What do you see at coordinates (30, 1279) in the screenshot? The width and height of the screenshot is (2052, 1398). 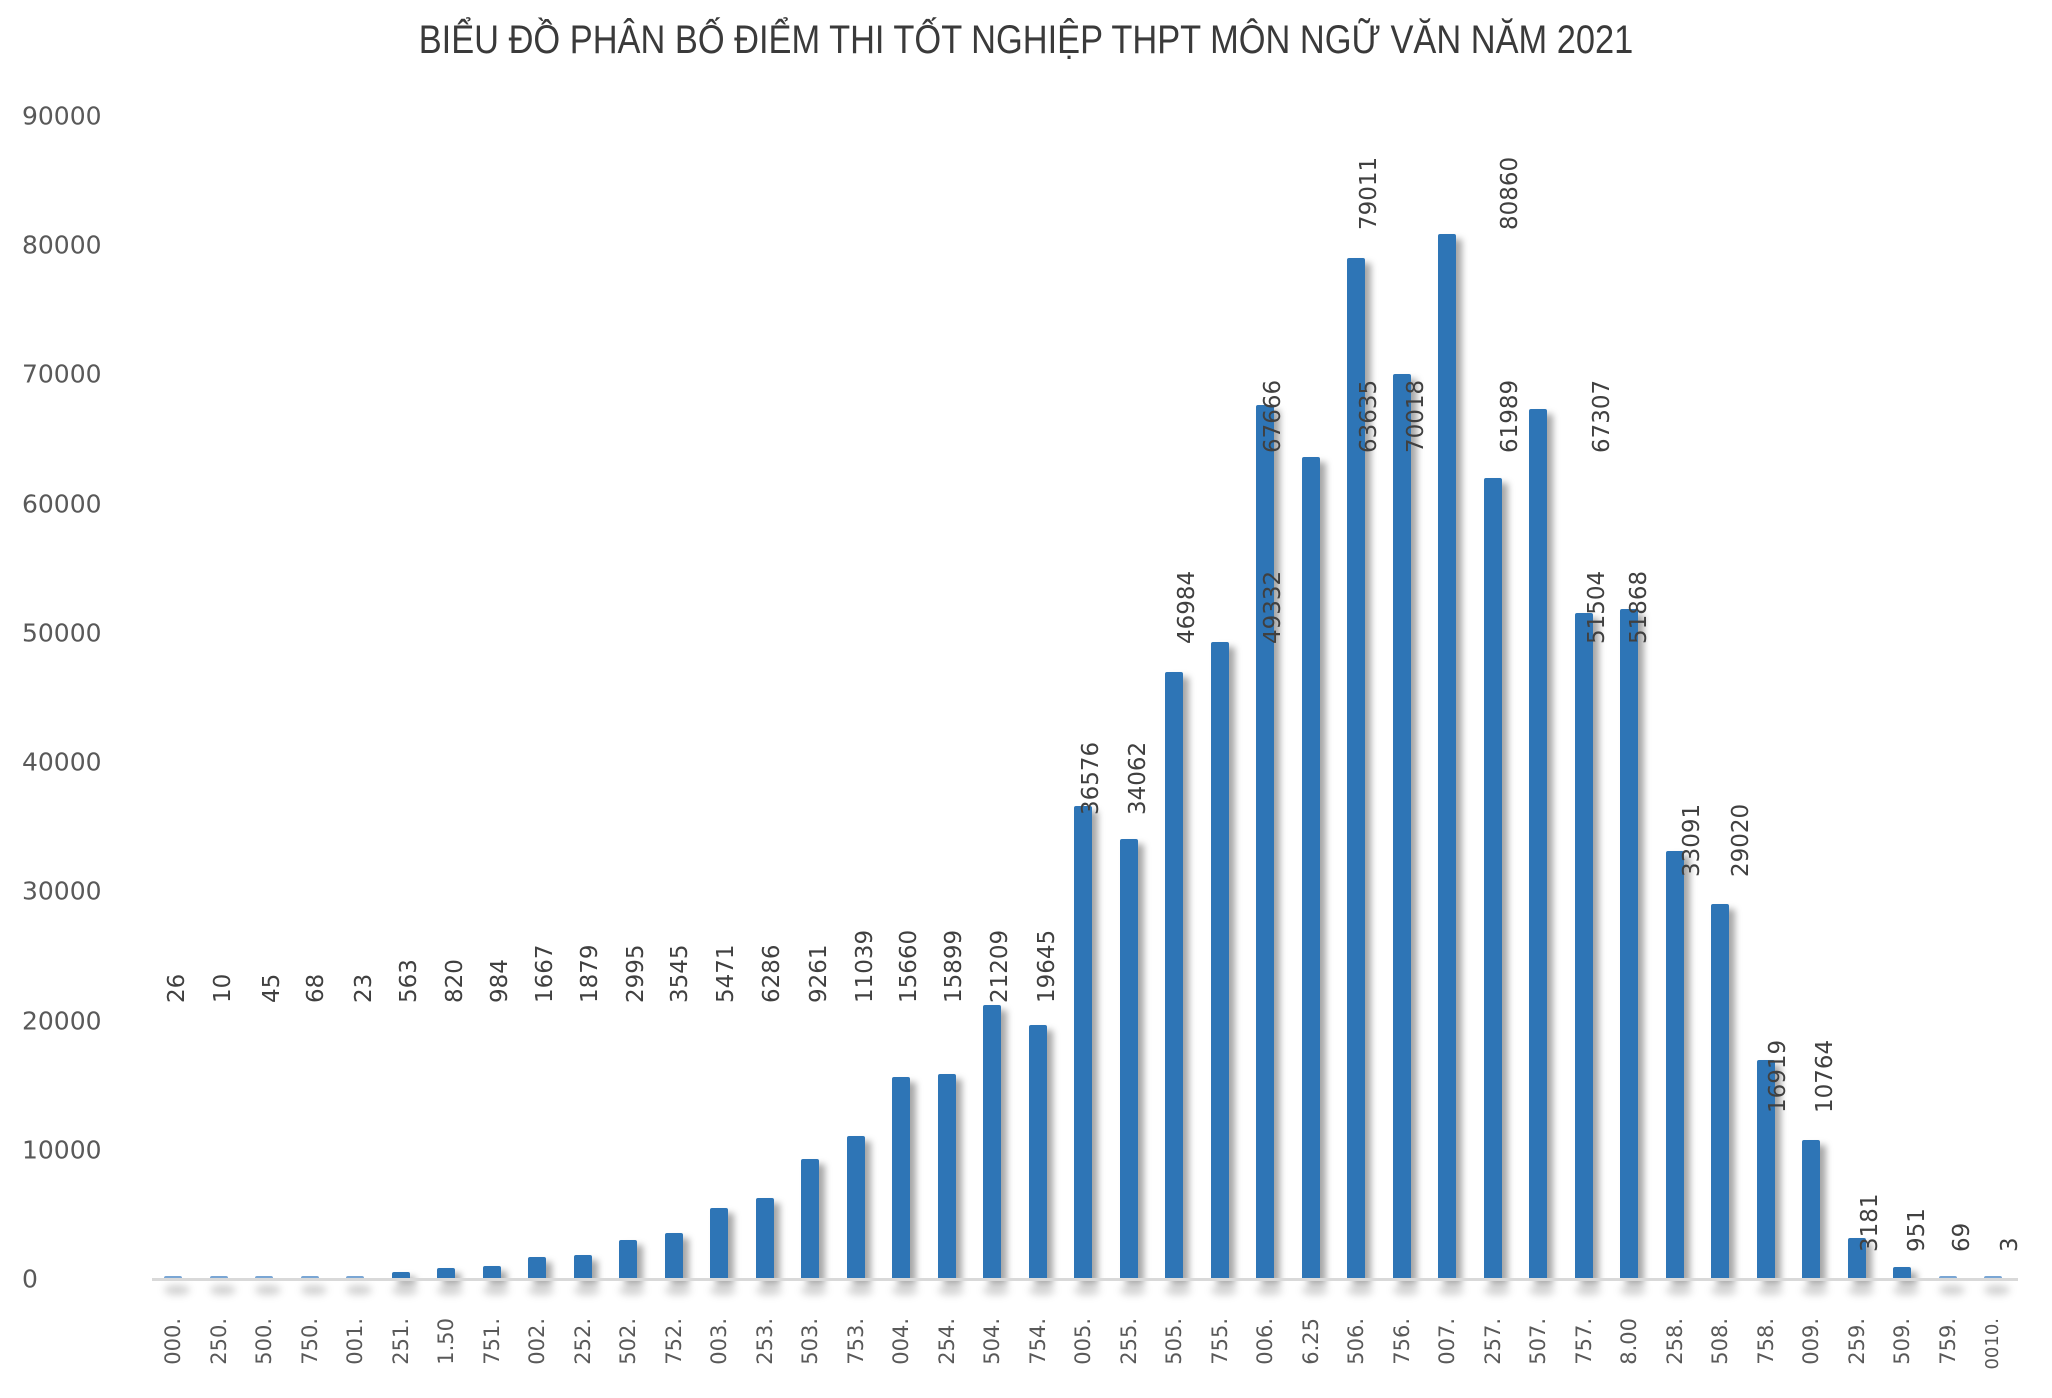 I see `y-tick-label: 0` at bounding box center [30, 1279].